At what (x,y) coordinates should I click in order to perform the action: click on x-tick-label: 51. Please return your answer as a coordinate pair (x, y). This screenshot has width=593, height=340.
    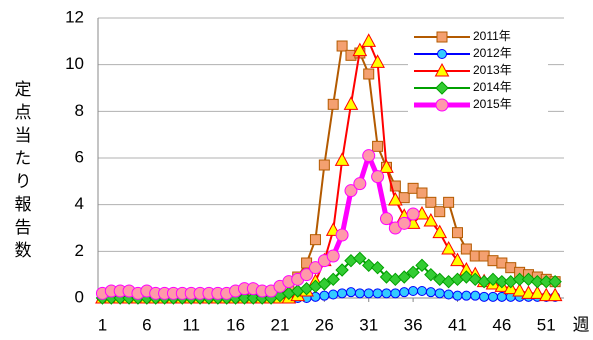
    Looking at the image, I should click on (546, 324).